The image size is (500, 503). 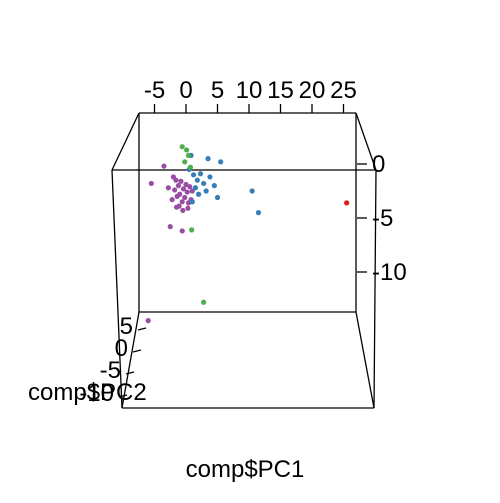 I want to click on z-tick-label: 0, so click(x=378, y=164).